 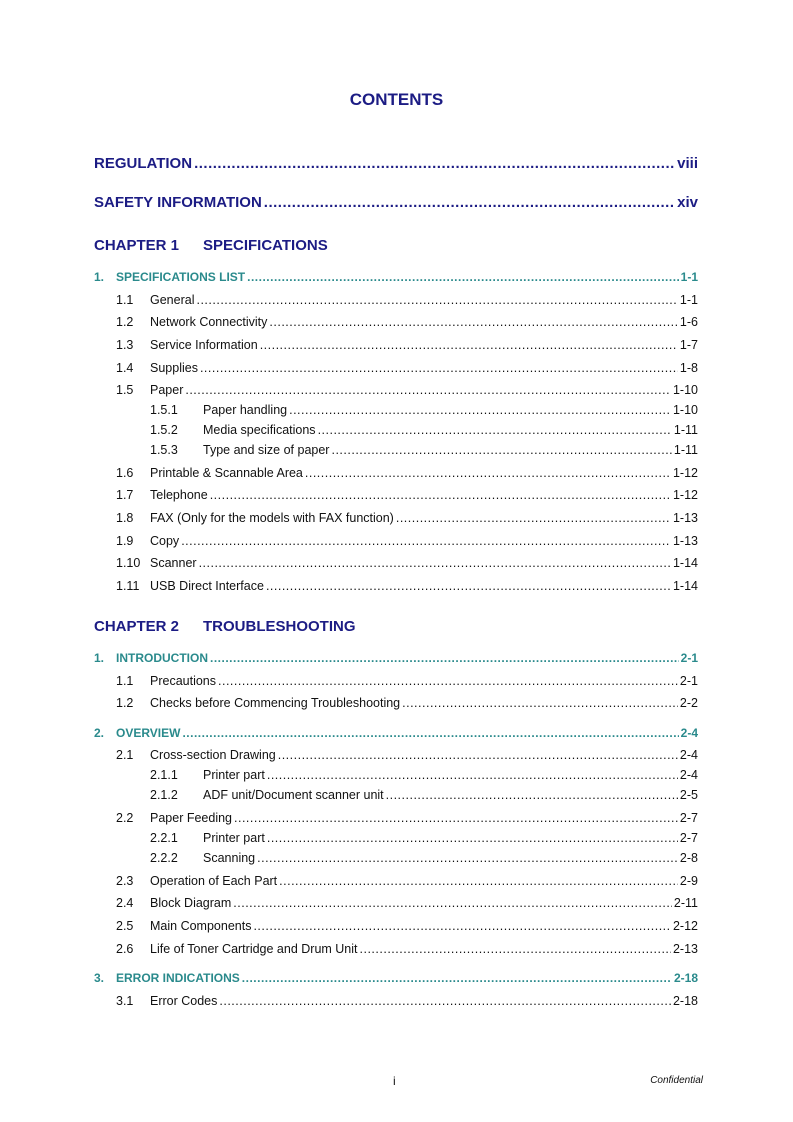 What do you see at coordinates (396, 563) in the screenshot?
I see `toc-entry: 1.10 Scanner 1-14` at bounding box center [396, 563].